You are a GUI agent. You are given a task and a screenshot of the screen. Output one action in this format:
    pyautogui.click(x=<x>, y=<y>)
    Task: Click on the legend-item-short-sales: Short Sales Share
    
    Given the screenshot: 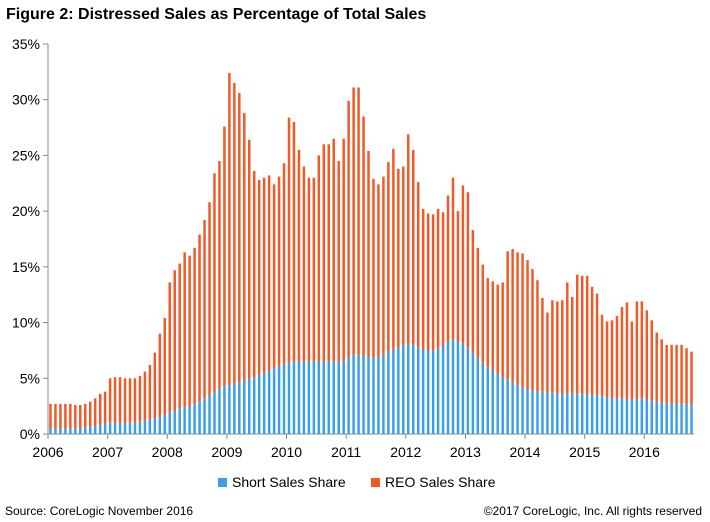 What is the action you would take?
    pyautogui.click(x=282, y=482)
    